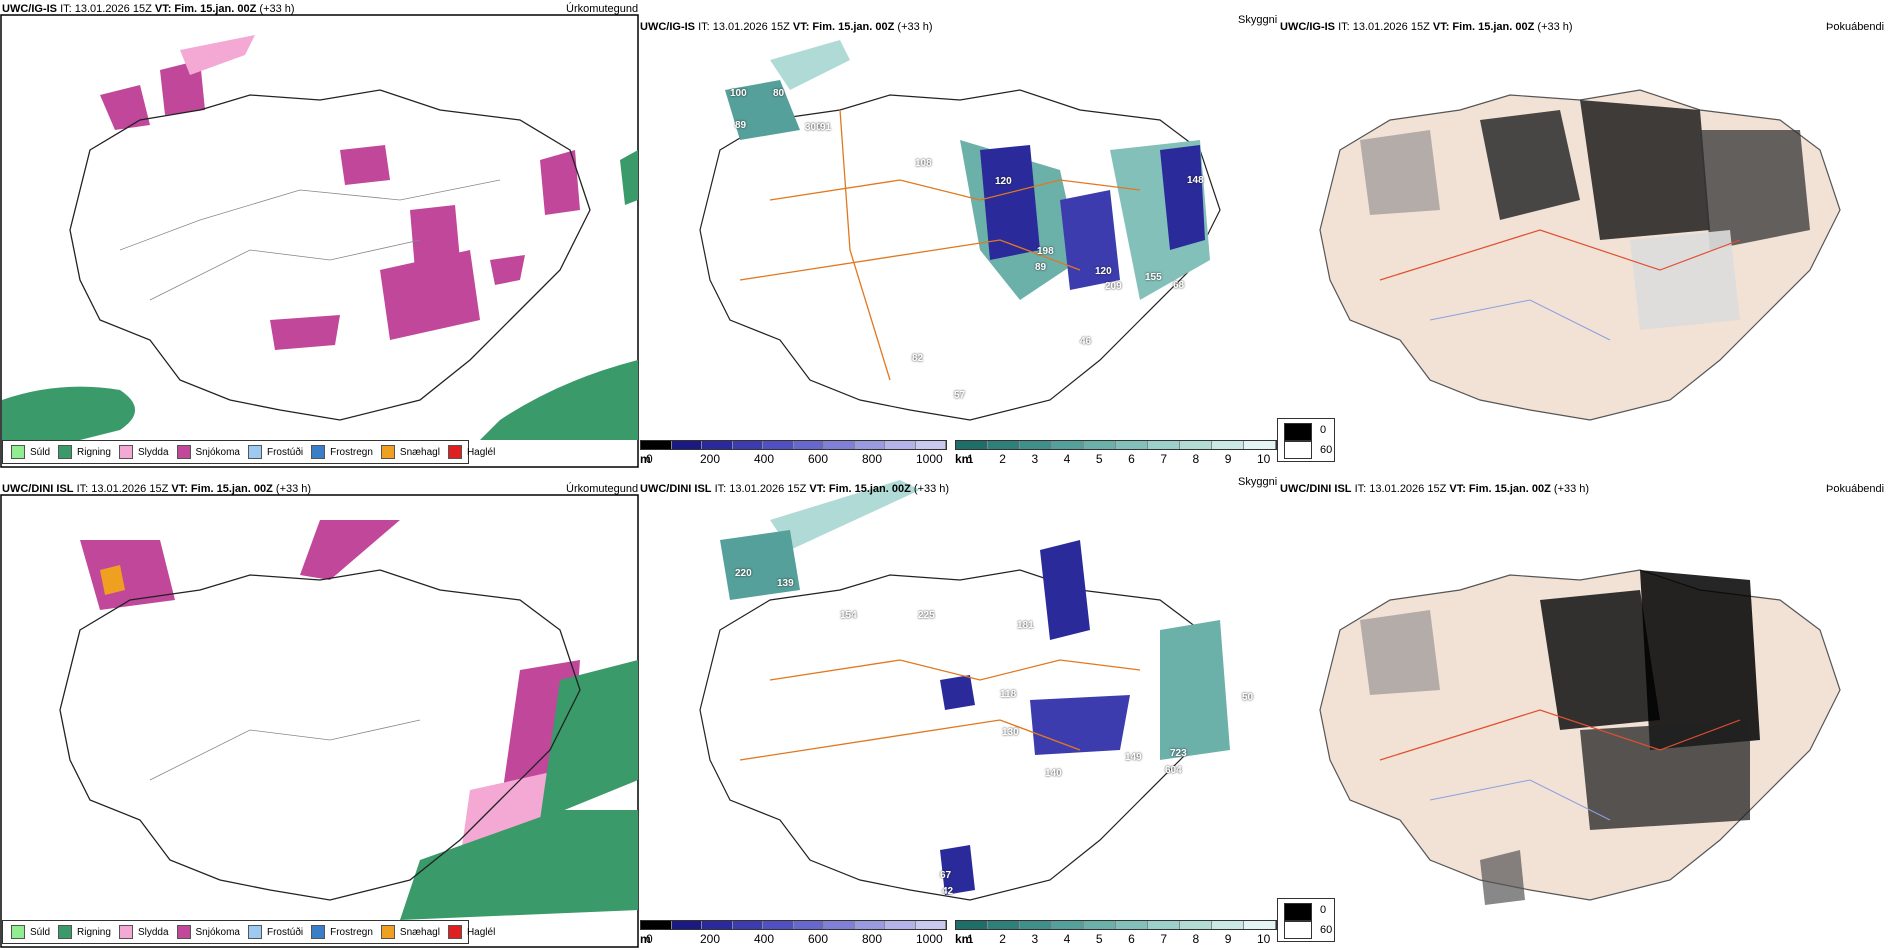 Image resolution: width=1900 pixels, height=950 pixels. What do you see at coordinates (1010, 732) in the screenshot?
I see `cloud-base-label: 130` at bounding box center [1010, 732].